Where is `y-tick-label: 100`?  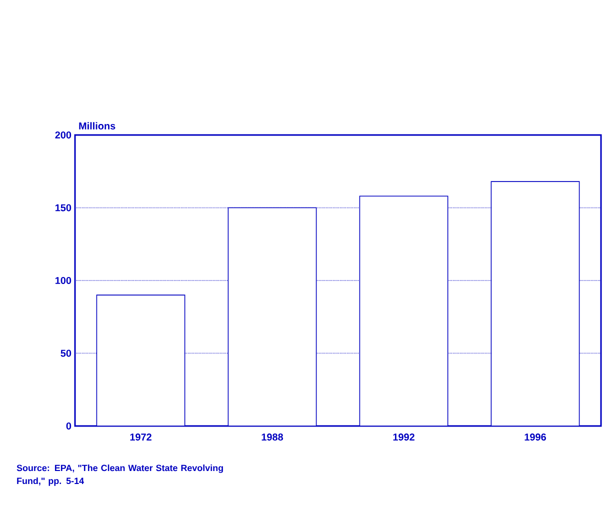
y-tick-label: 100 is located at coordinates (63, 280).